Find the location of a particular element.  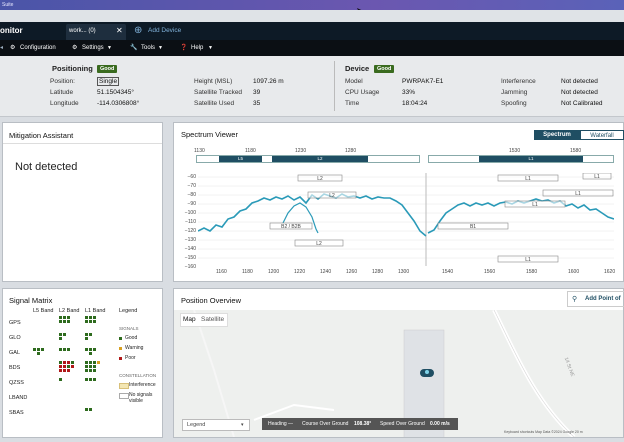

vehicle-position-marker is located at coordinates (427, 373).